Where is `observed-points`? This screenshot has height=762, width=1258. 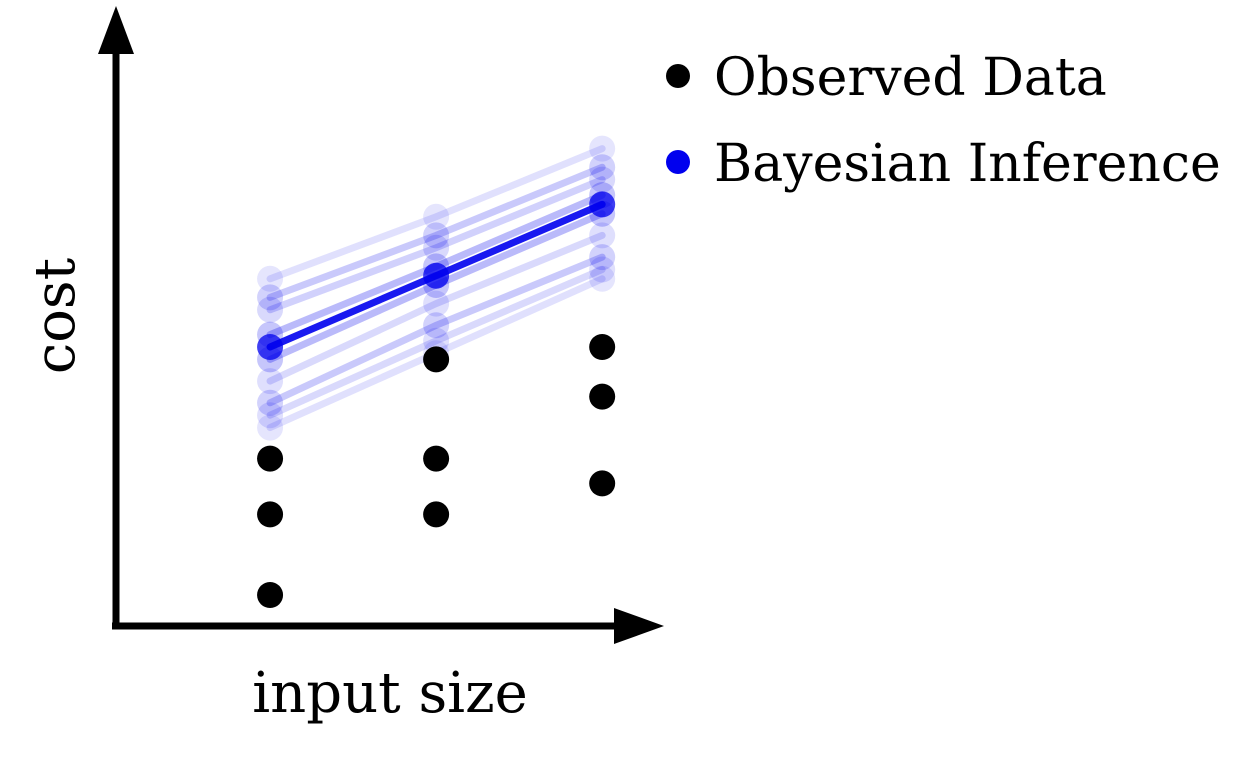
observed-points is located at coordinates (436, 471).